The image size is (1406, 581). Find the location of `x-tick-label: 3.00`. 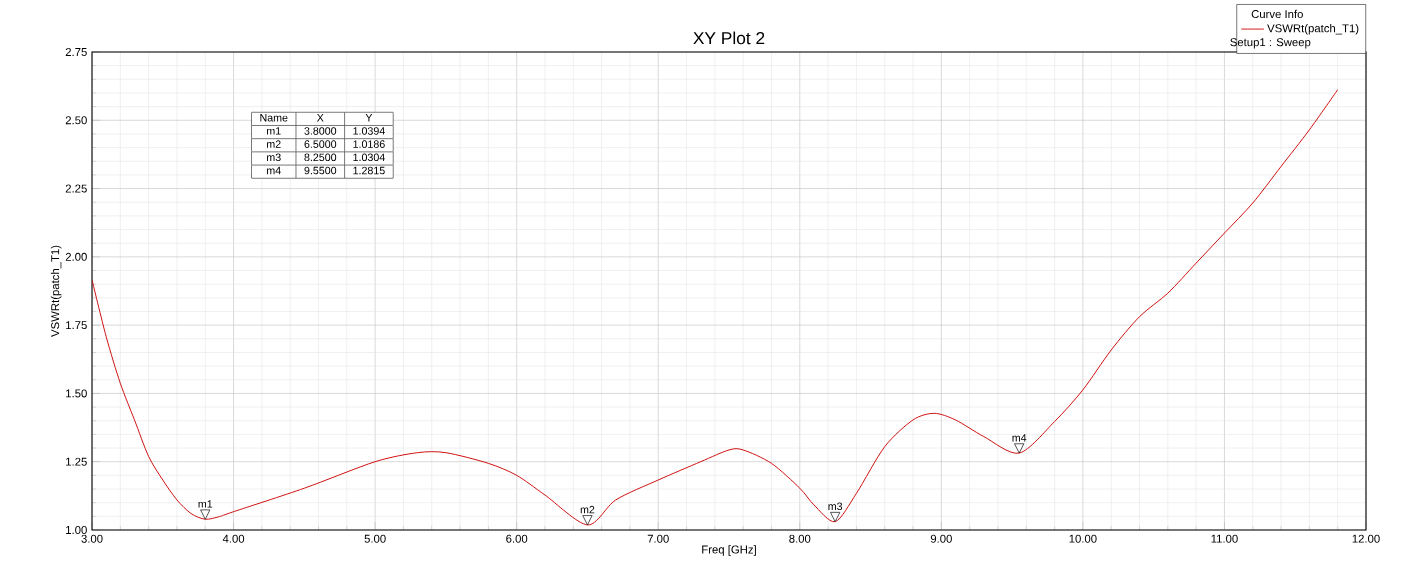

x-tick-label: 3.00 is located at coordinates (92, 538).